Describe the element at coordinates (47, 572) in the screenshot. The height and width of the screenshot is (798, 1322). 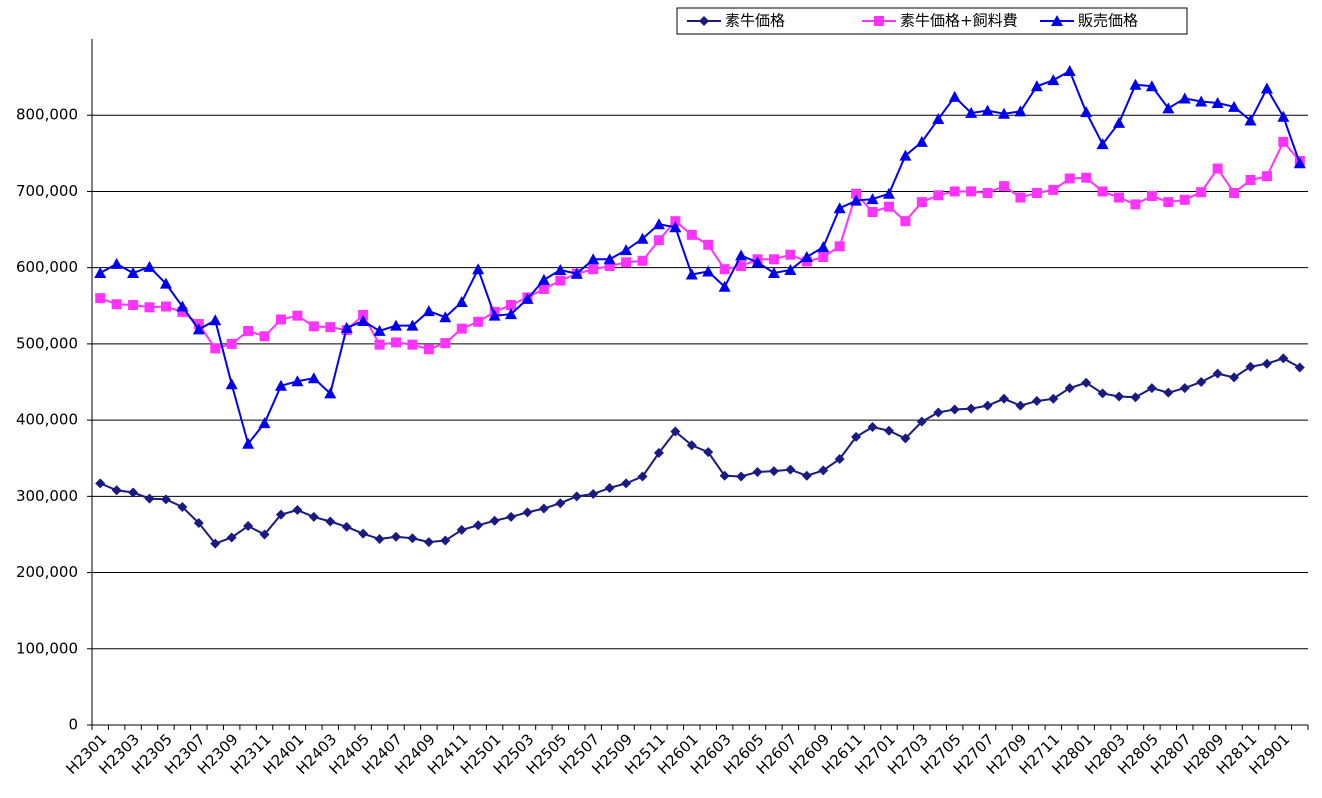
I see `y-tick-label: 200,000` at that location.